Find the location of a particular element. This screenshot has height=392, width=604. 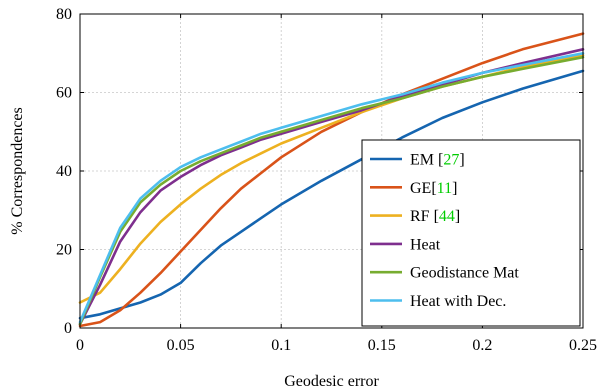

x-tick-label: 0 is located at coordinates (80, 345).